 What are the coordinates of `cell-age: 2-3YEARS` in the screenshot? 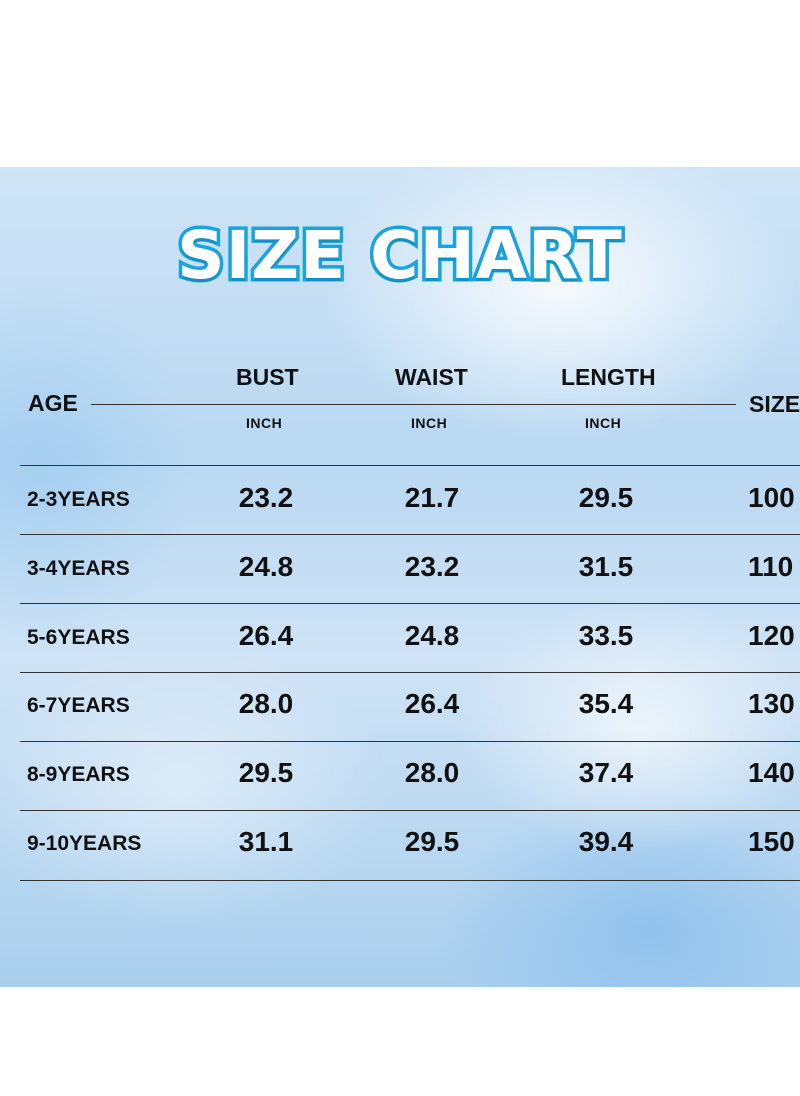 It's located at (78, 499).